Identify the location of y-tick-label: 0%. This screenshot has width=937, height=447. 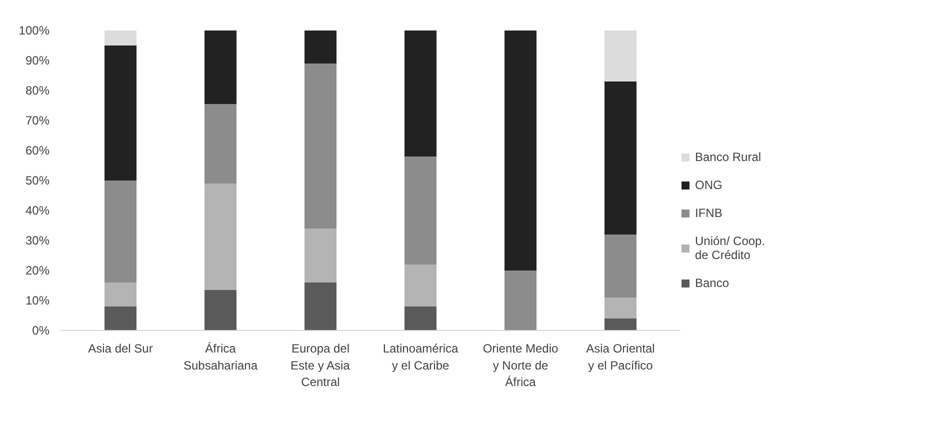
(41, 331).